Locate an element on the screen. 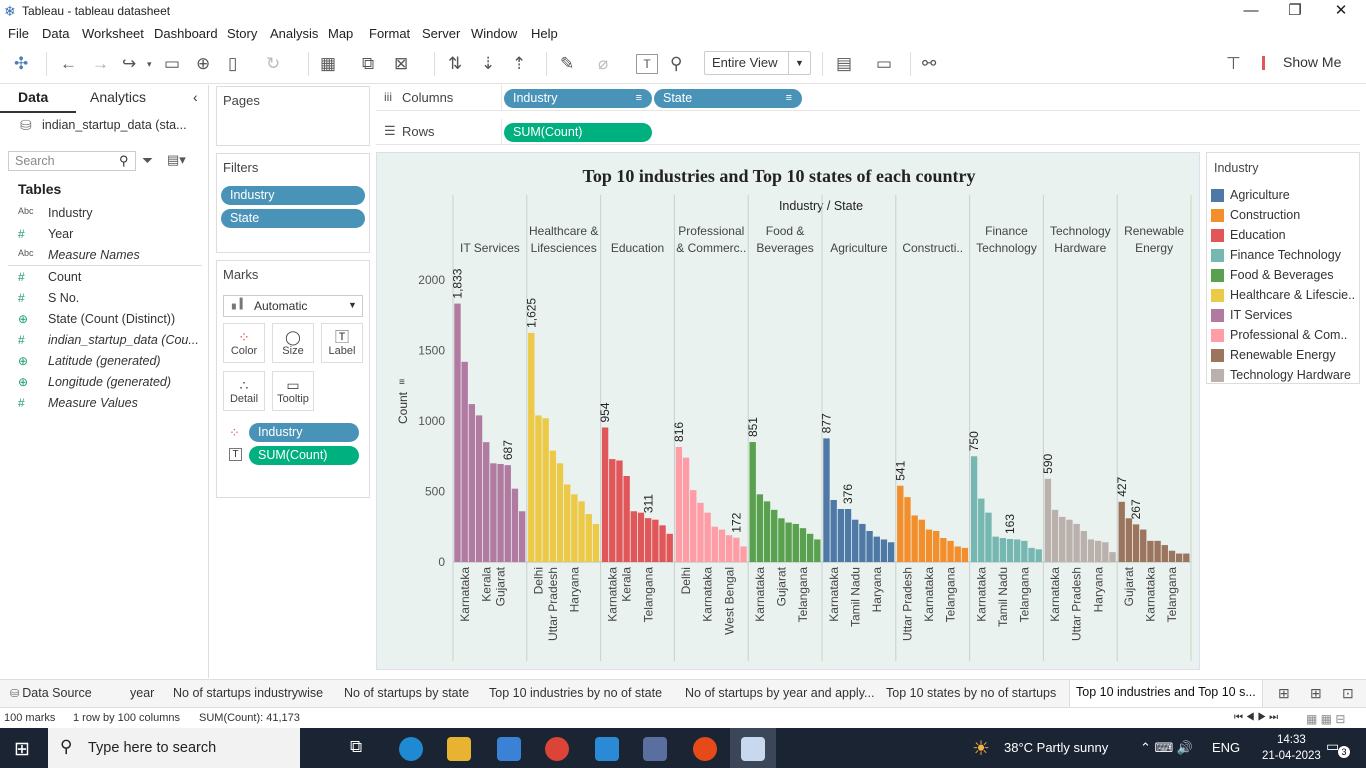 The image size is (1366, 768). field-search-input: Search ⚲ is located at coordinates (72, 161).